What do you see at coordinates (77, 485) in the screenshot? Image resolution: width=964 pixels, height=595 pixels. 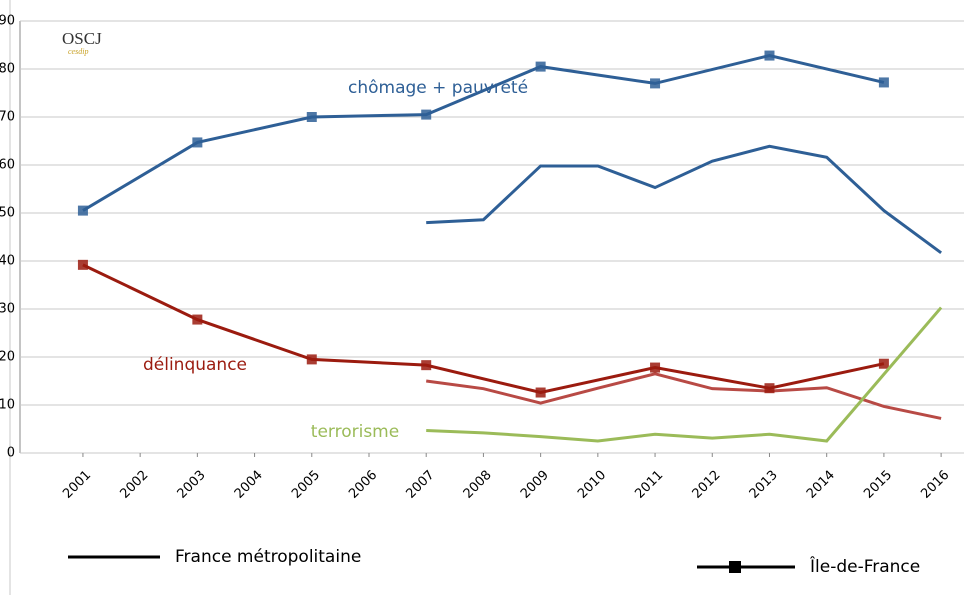 I see `x-tick-label: 2001` at bounding box center [77, 485].